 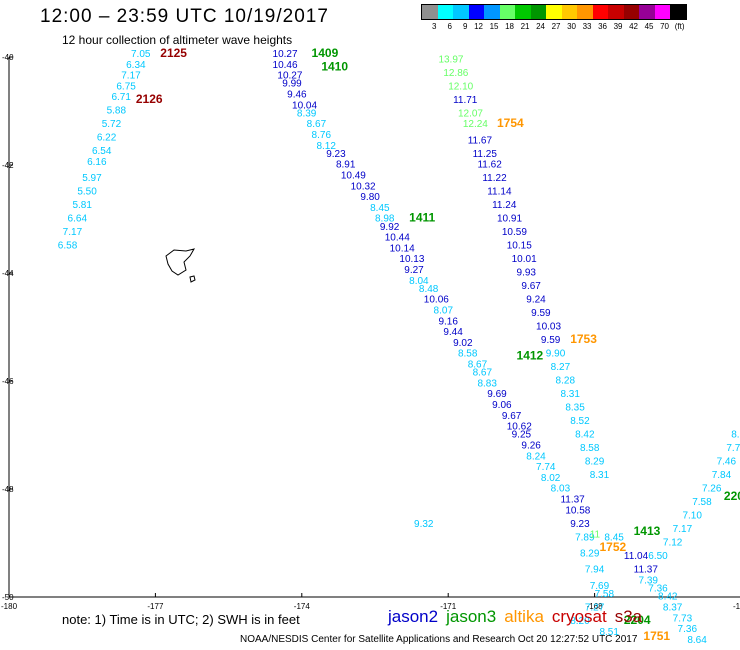 What do you see at coordinates (82, 205) in the screenshot?
I see `wave-height-value: 5.81` at bounding box center [82, 205].